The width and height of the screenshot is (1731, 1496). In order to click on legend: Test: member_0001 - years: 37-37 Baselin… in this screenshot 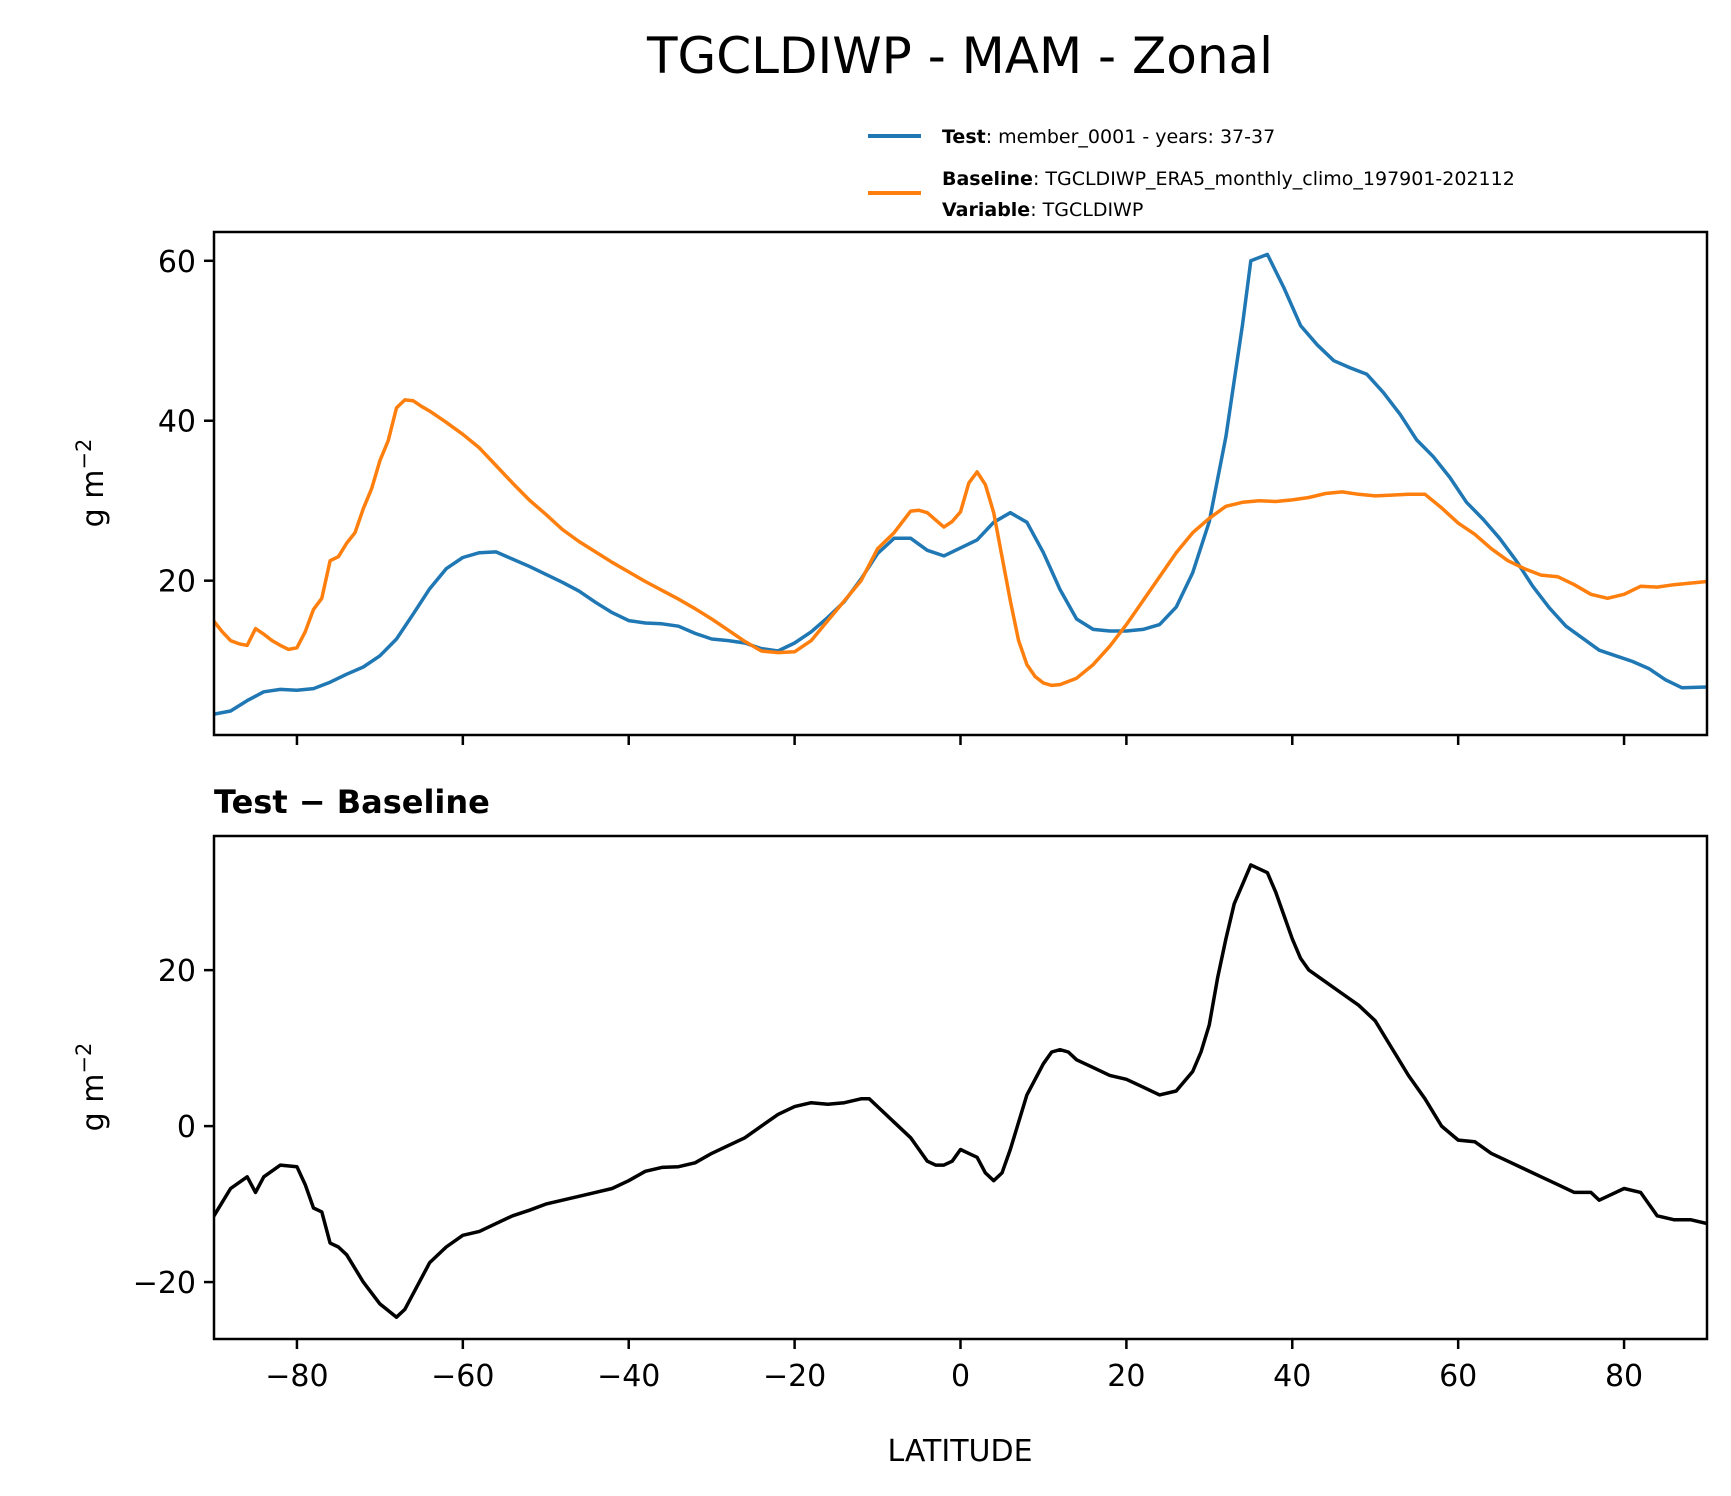, I will do `click(1191, 173)`.